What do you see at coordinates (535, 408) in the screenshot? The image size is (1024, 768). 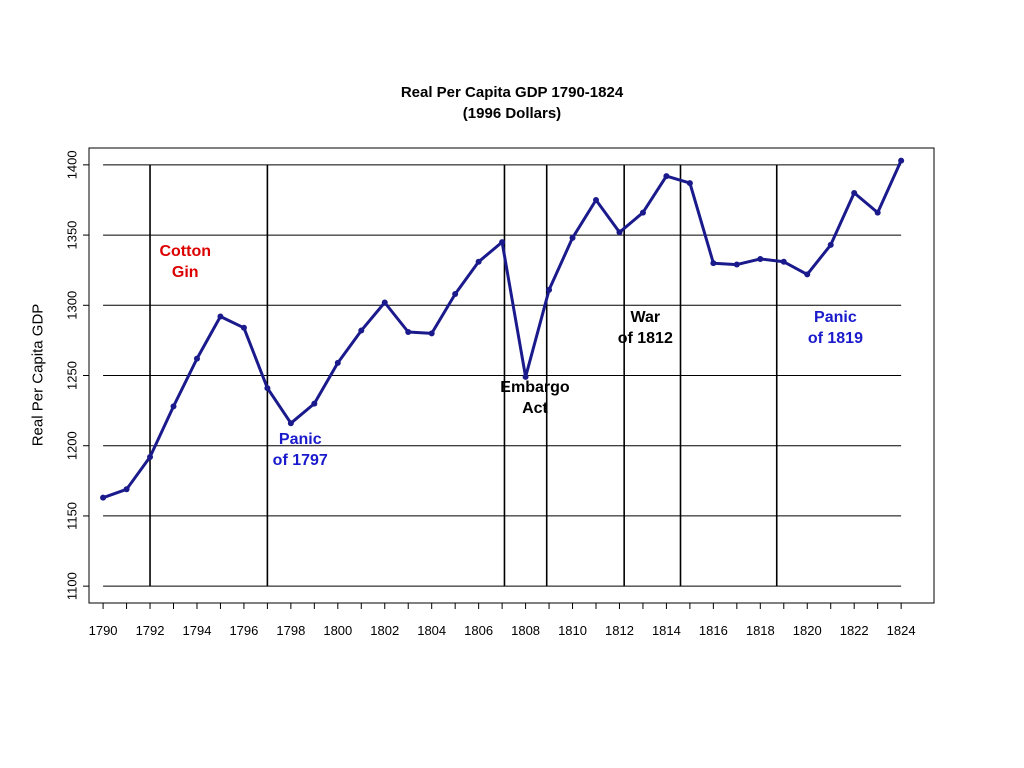 I see `annotation-line: Act` at bounding box center [535, 408].